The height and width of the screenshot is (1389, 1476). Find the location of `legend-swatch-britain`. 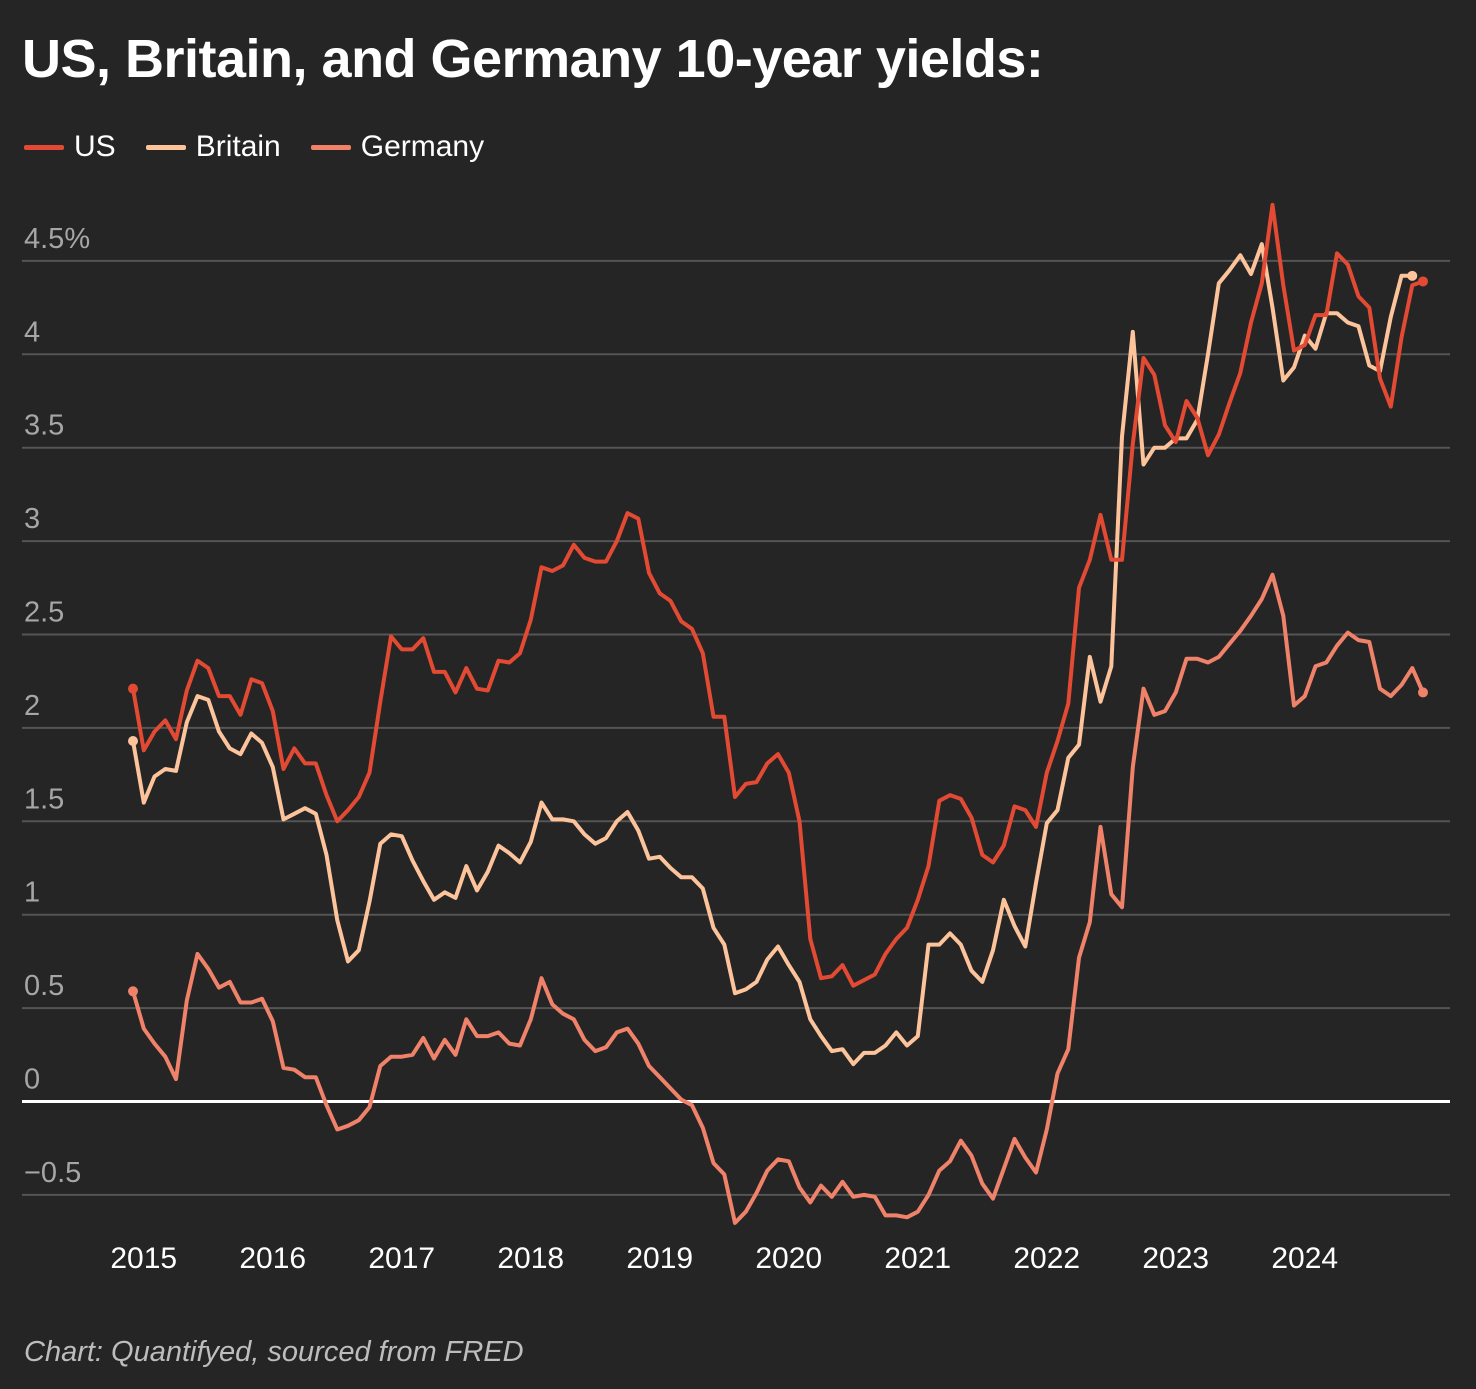

legend-swatch-britain is located at coordinates (165, 147).